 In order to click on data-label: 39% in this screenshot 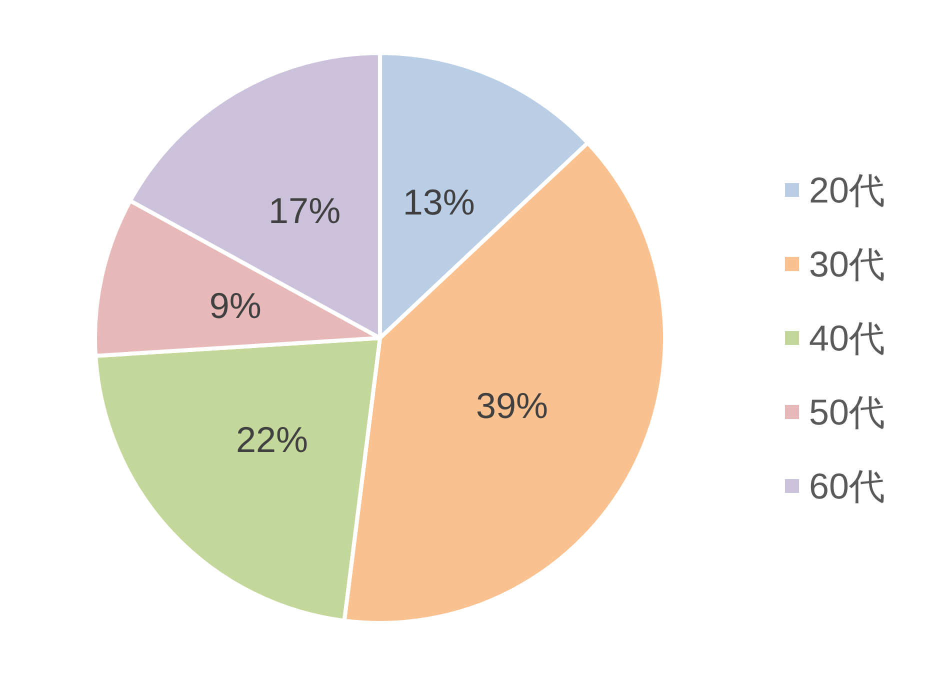, I will do `click(512, 405)`.